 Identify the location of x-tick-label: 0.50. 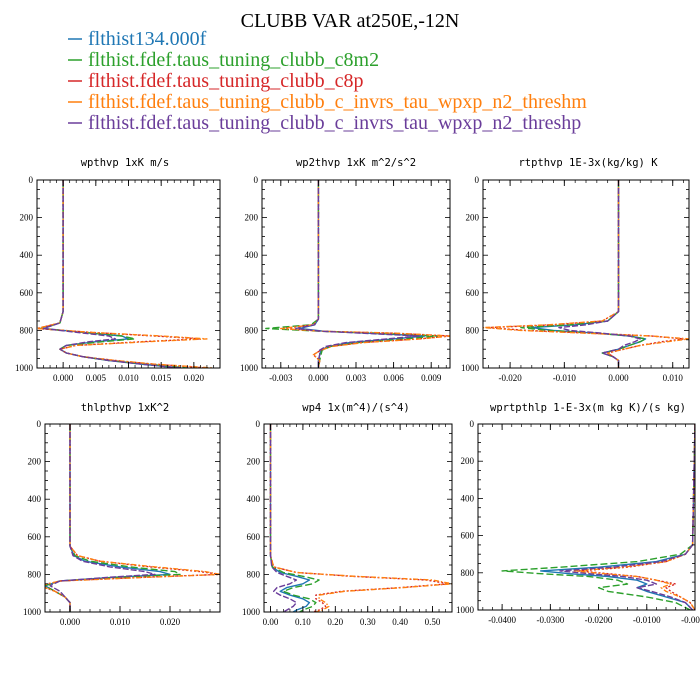
(433, 622).